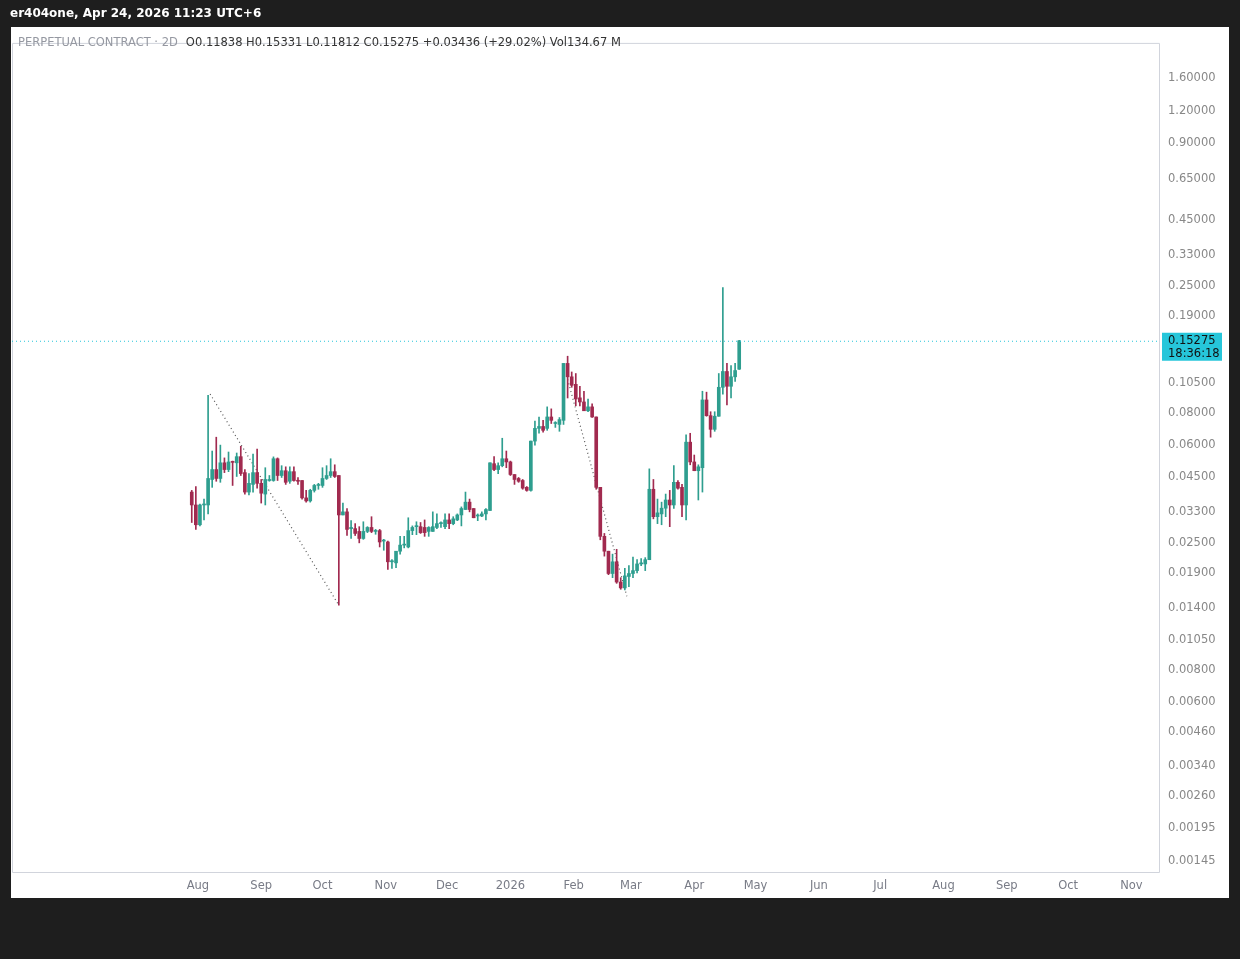 The image size is (1240, 959). I want to click on y-tick-label: 0.00800, so click(1192, 669).